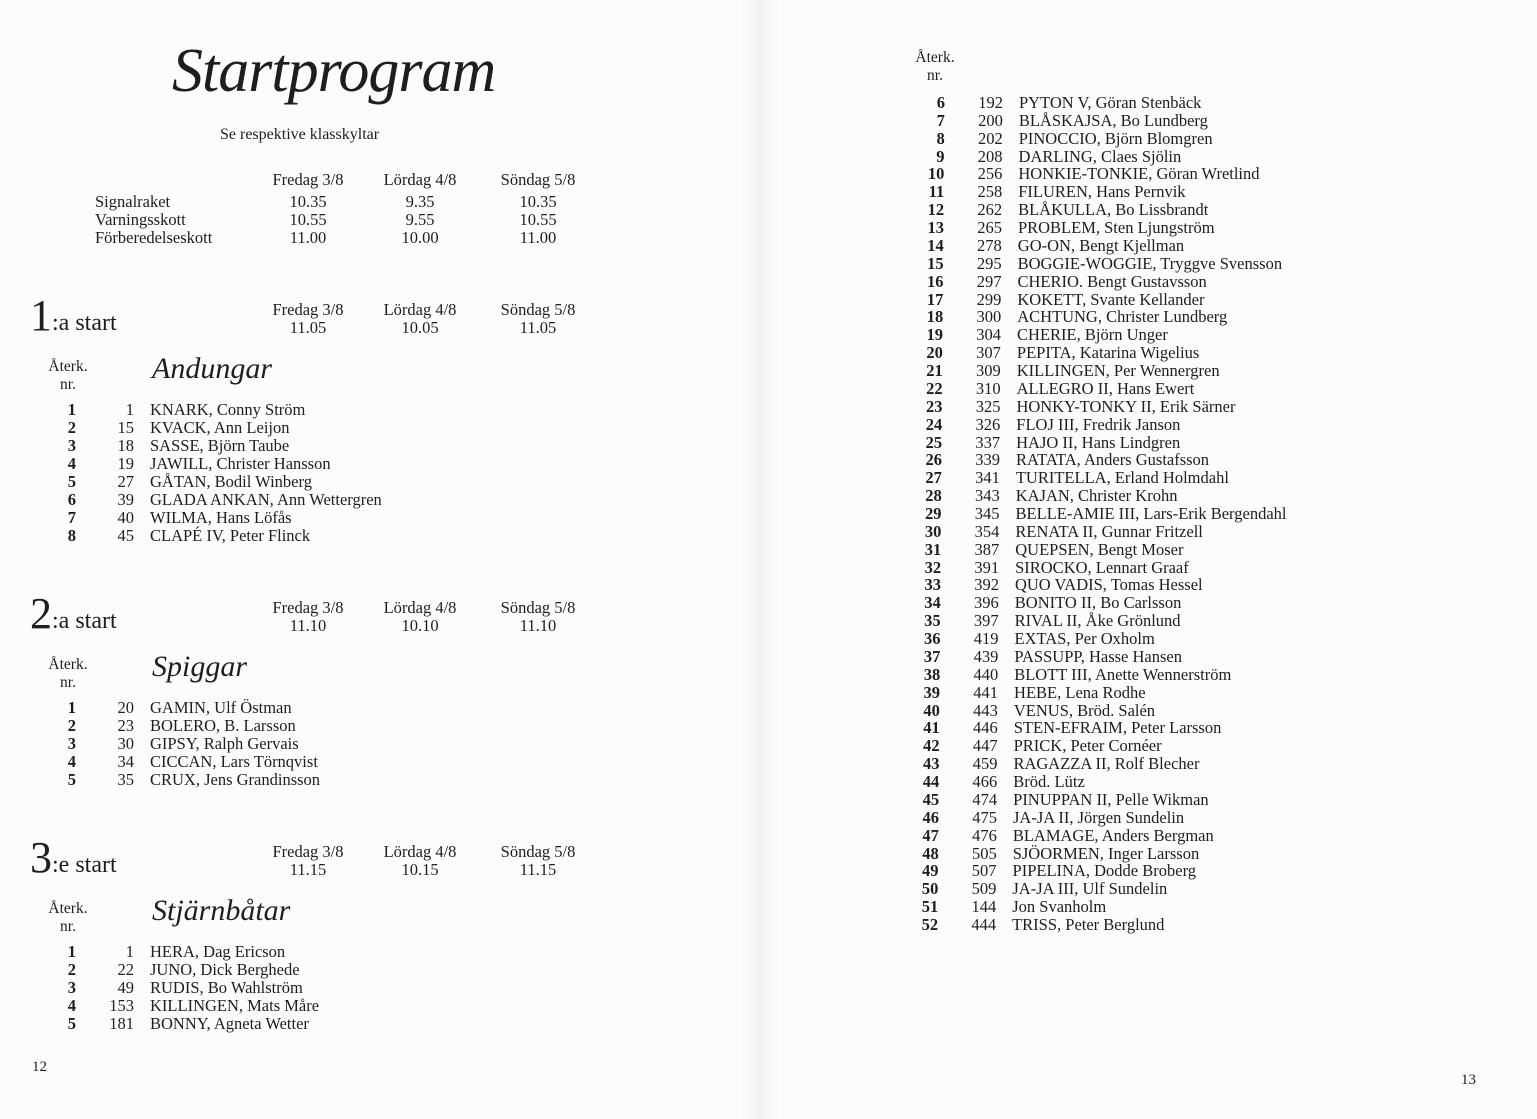 This screenshot has height=1119, width=1537. I want to click on sail-number: 23, so click(126, 725).